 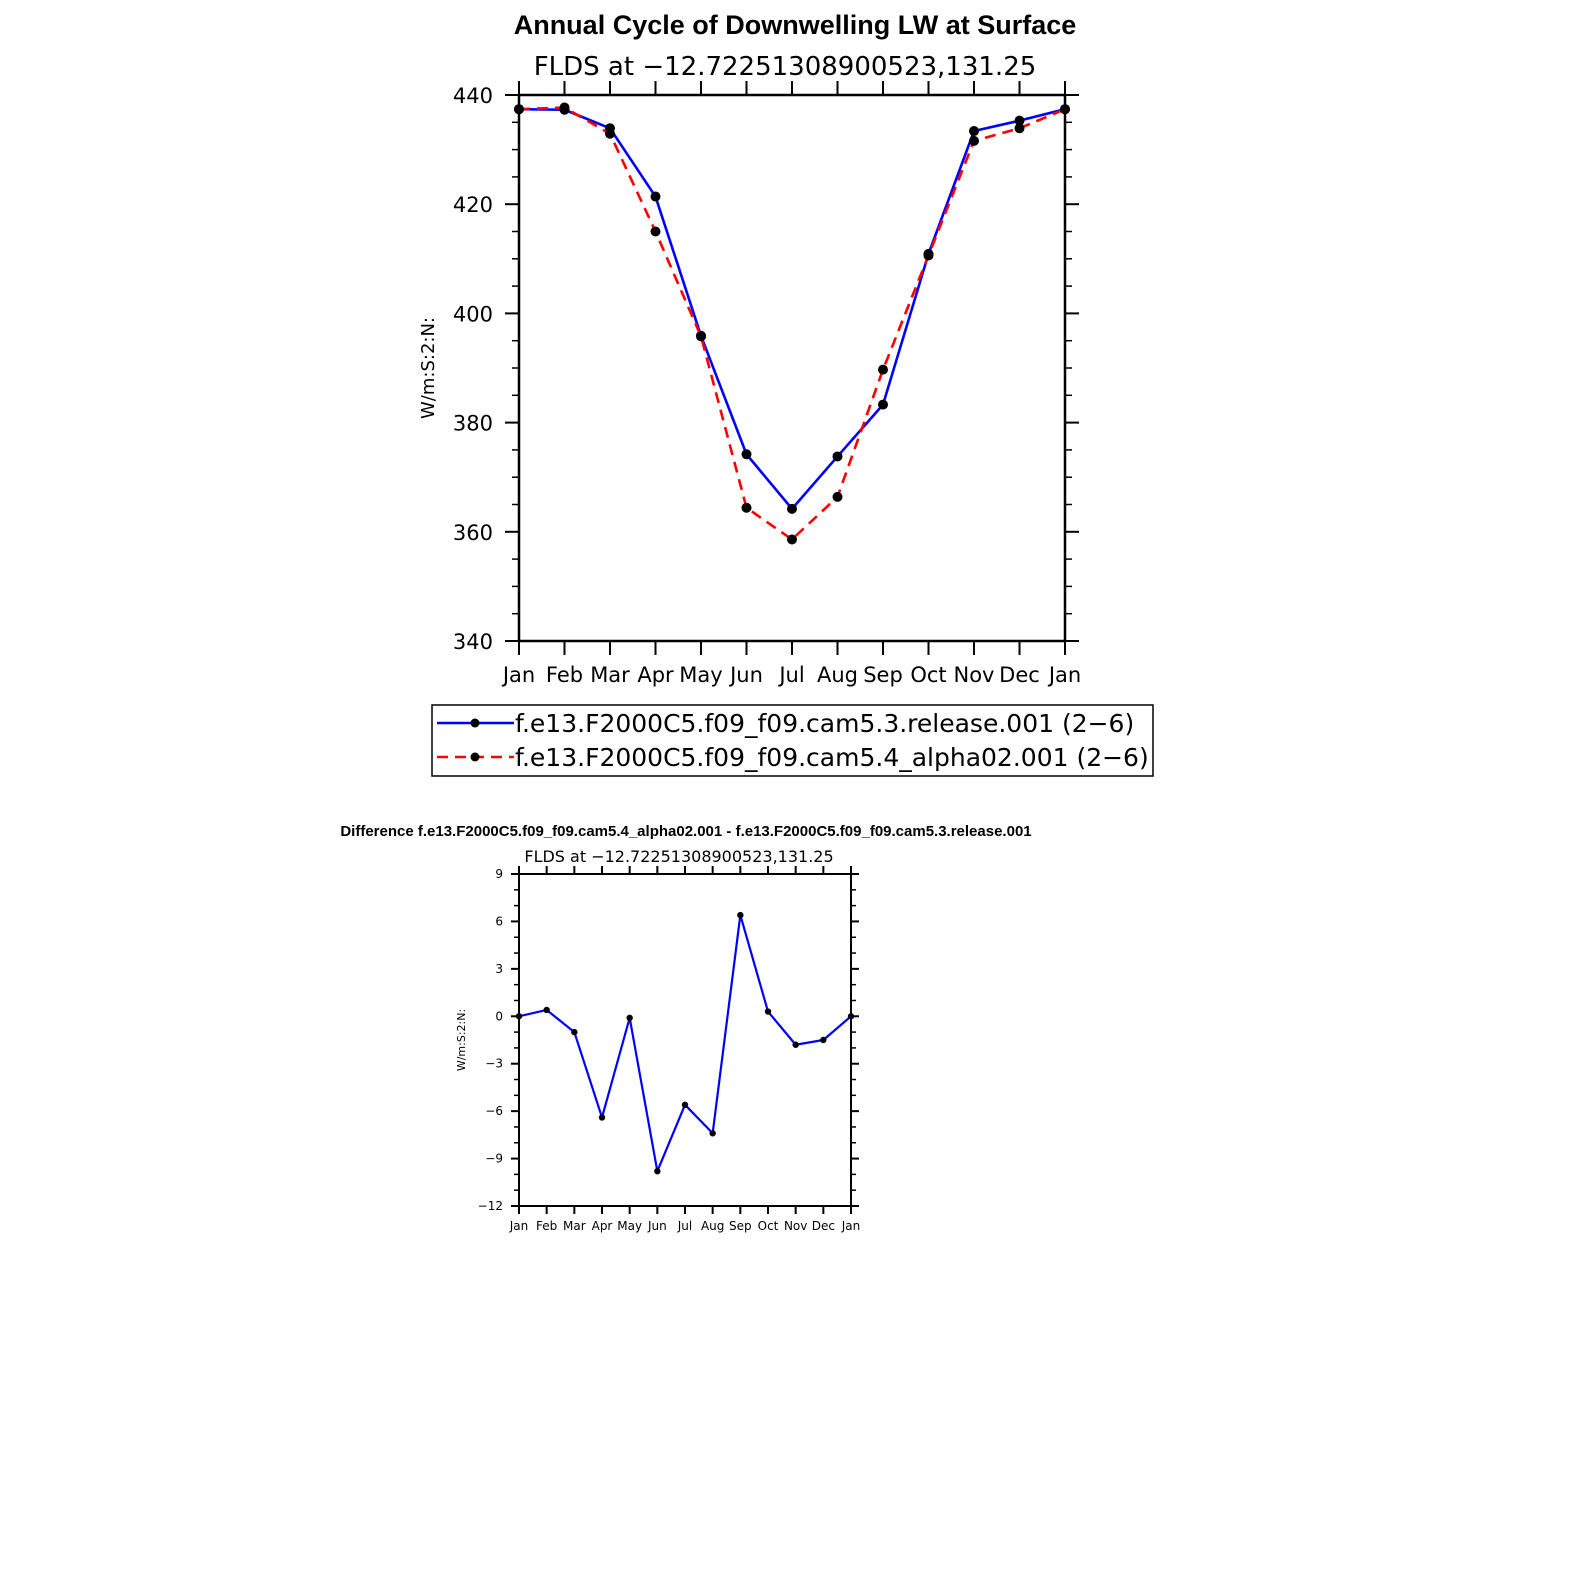 What do you see at coordinates (712, 1226) in the screenshot?
I see `diff-x-tick-label: Aug` at bounding box center [712, 1226].